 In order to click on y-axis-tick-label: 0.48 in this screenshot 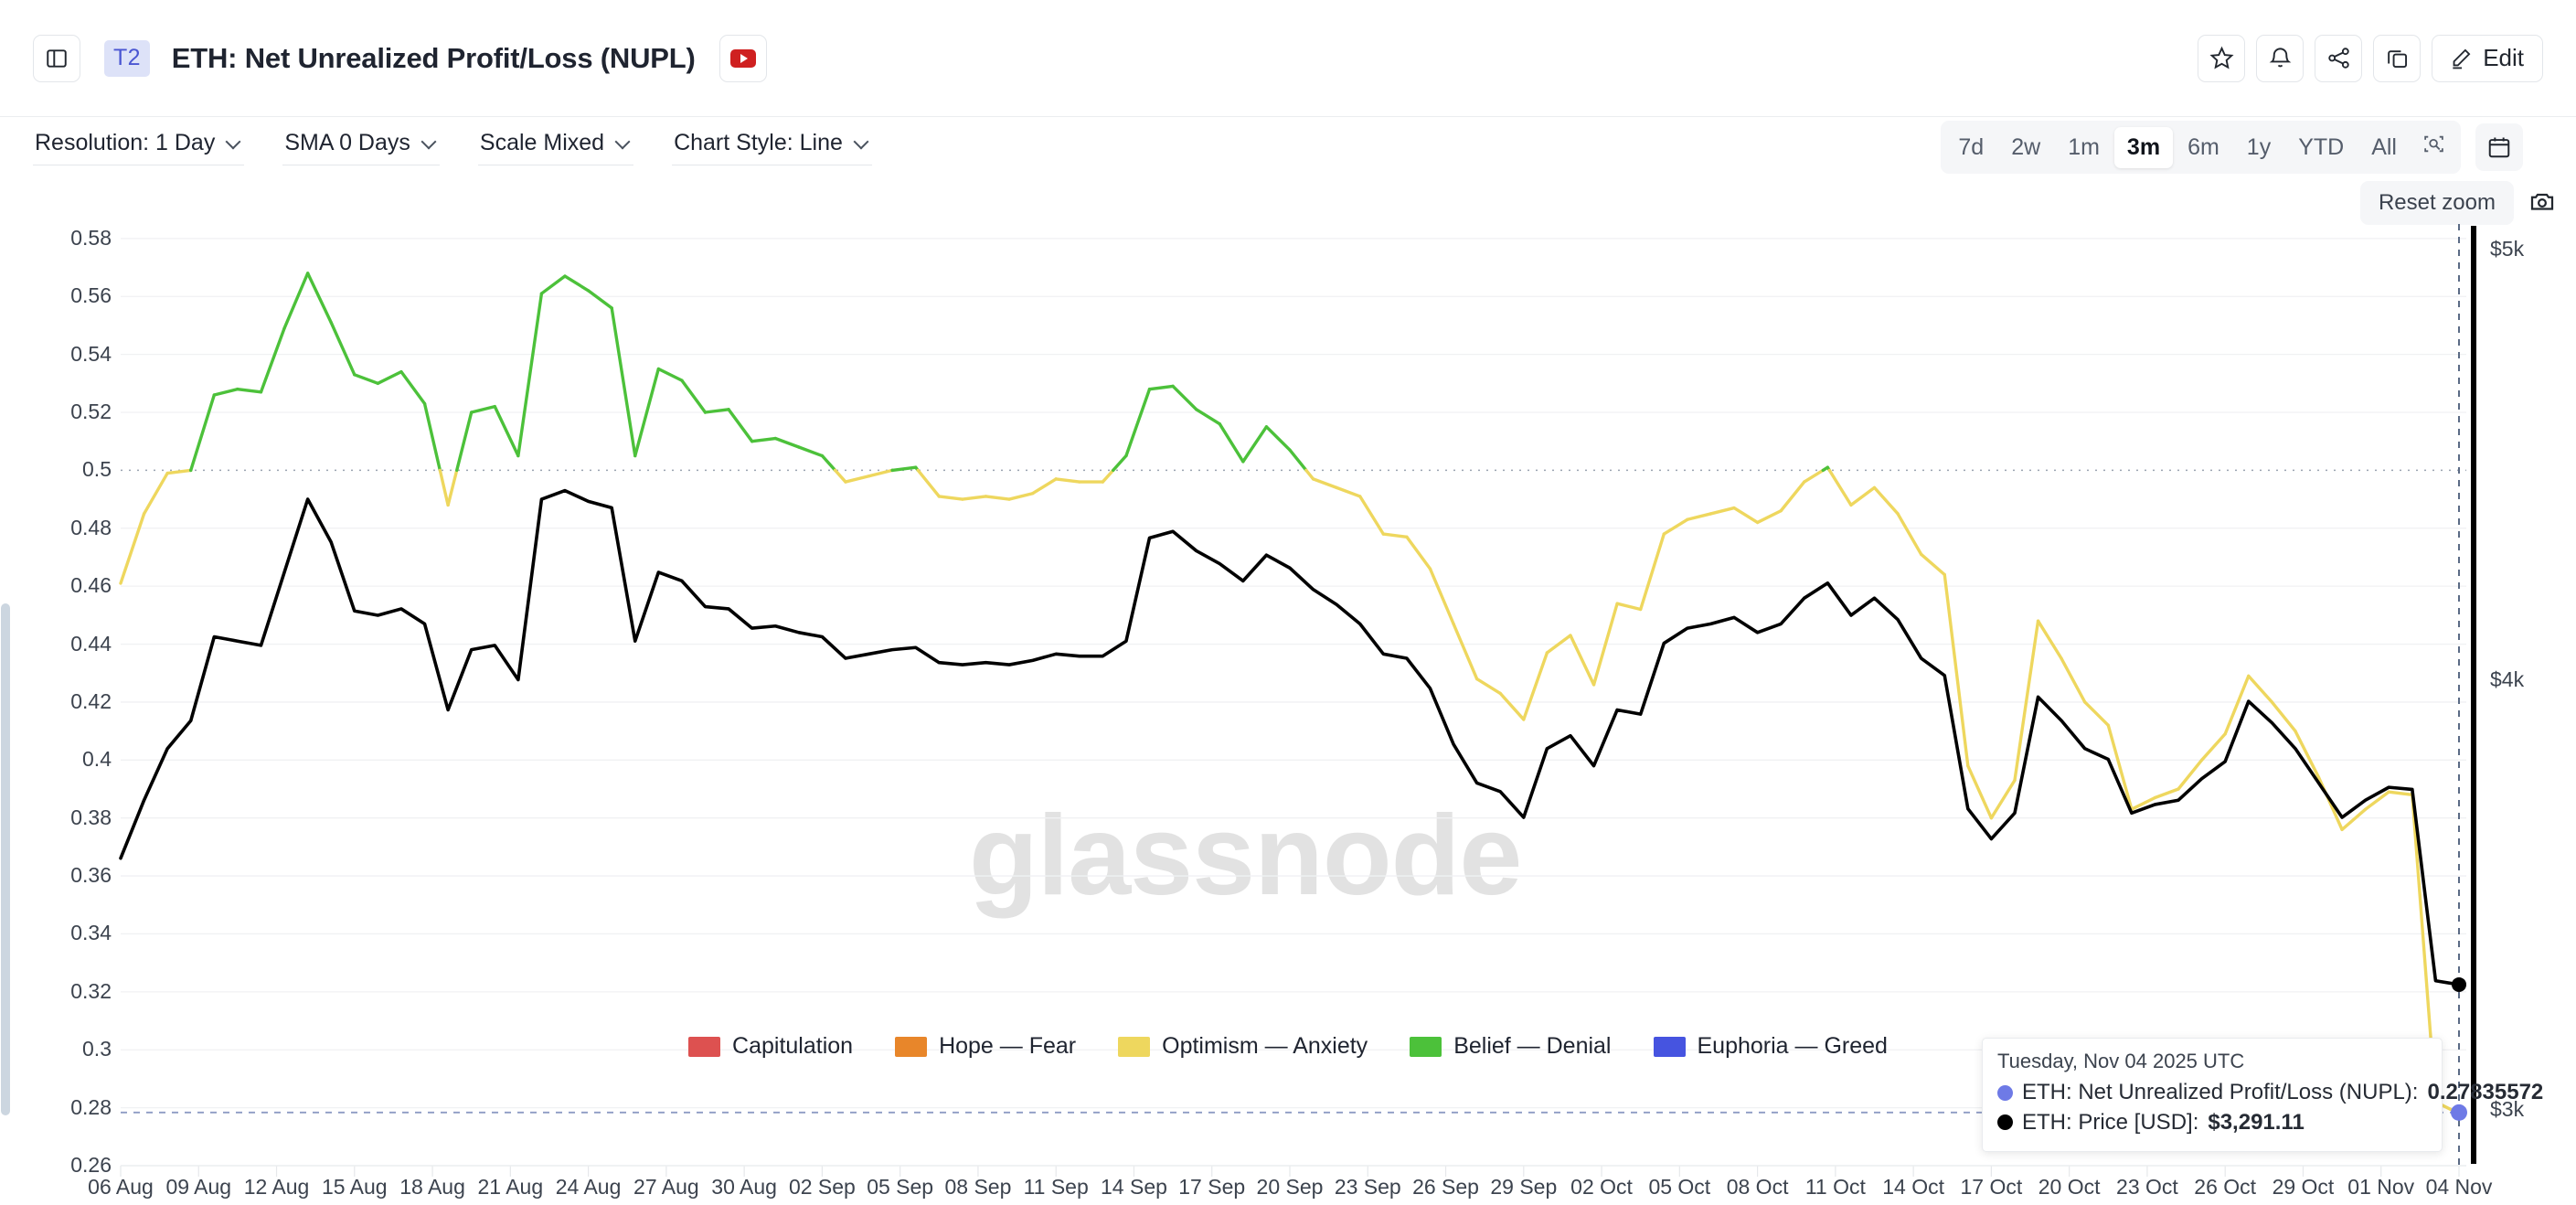, I will do `click(91, 527)`.